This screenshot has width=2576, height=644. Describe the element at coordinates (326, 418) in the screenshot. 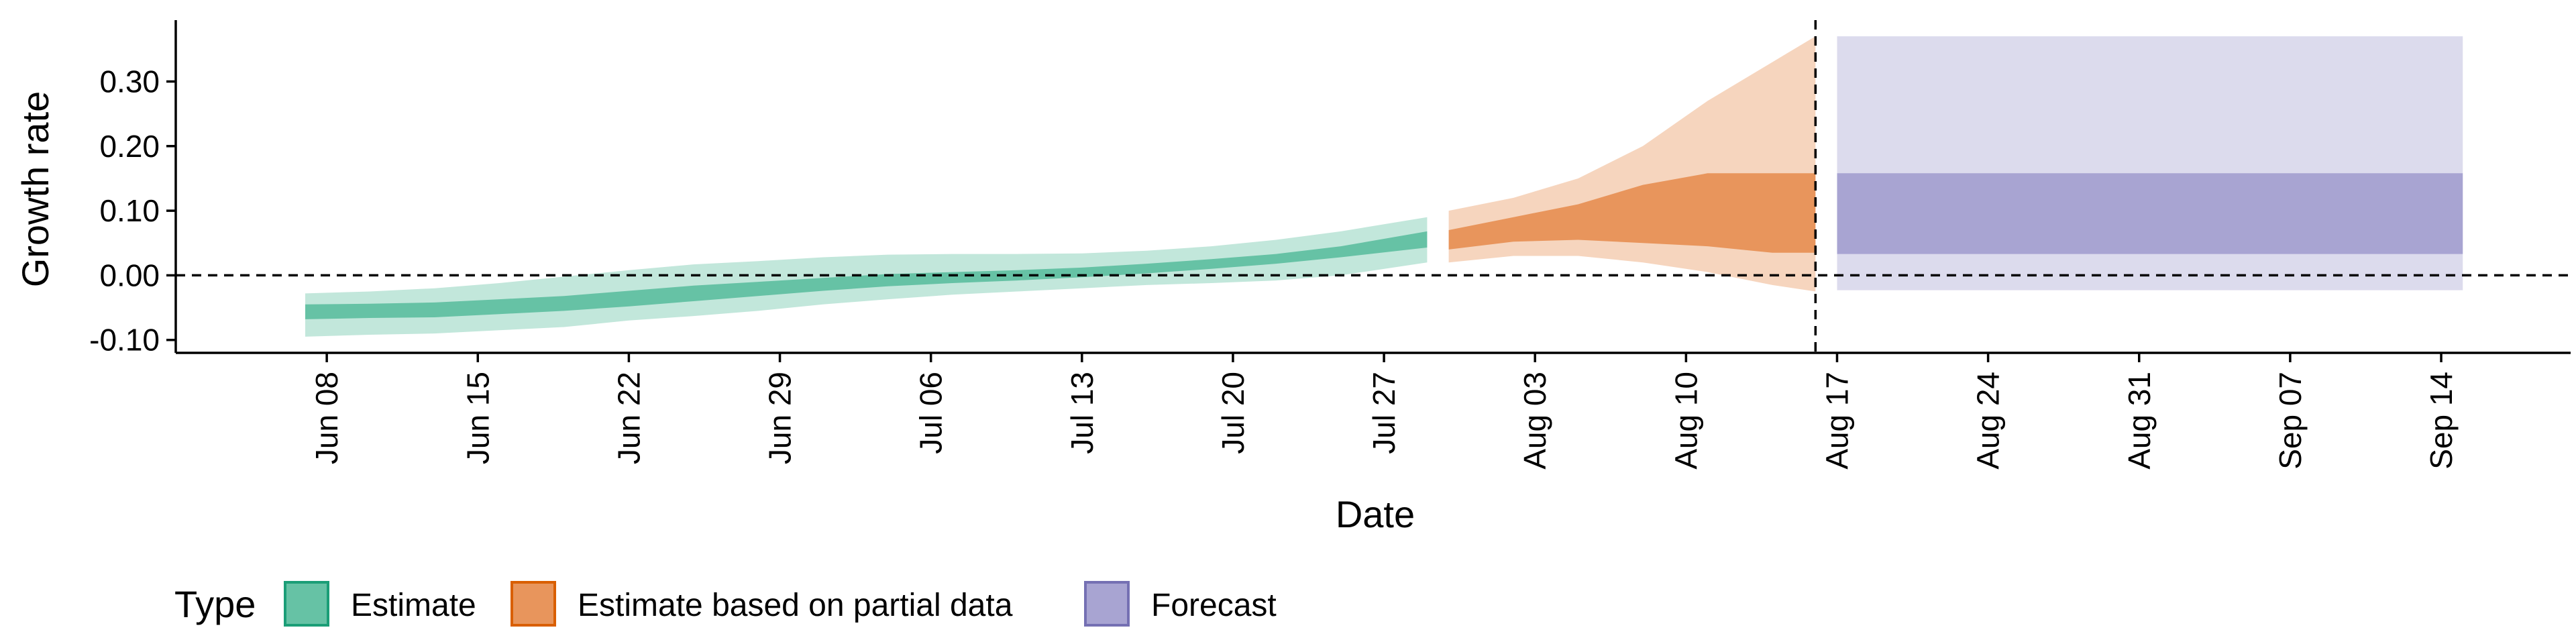

I see `x-tick-label: Jun 08` at that location.